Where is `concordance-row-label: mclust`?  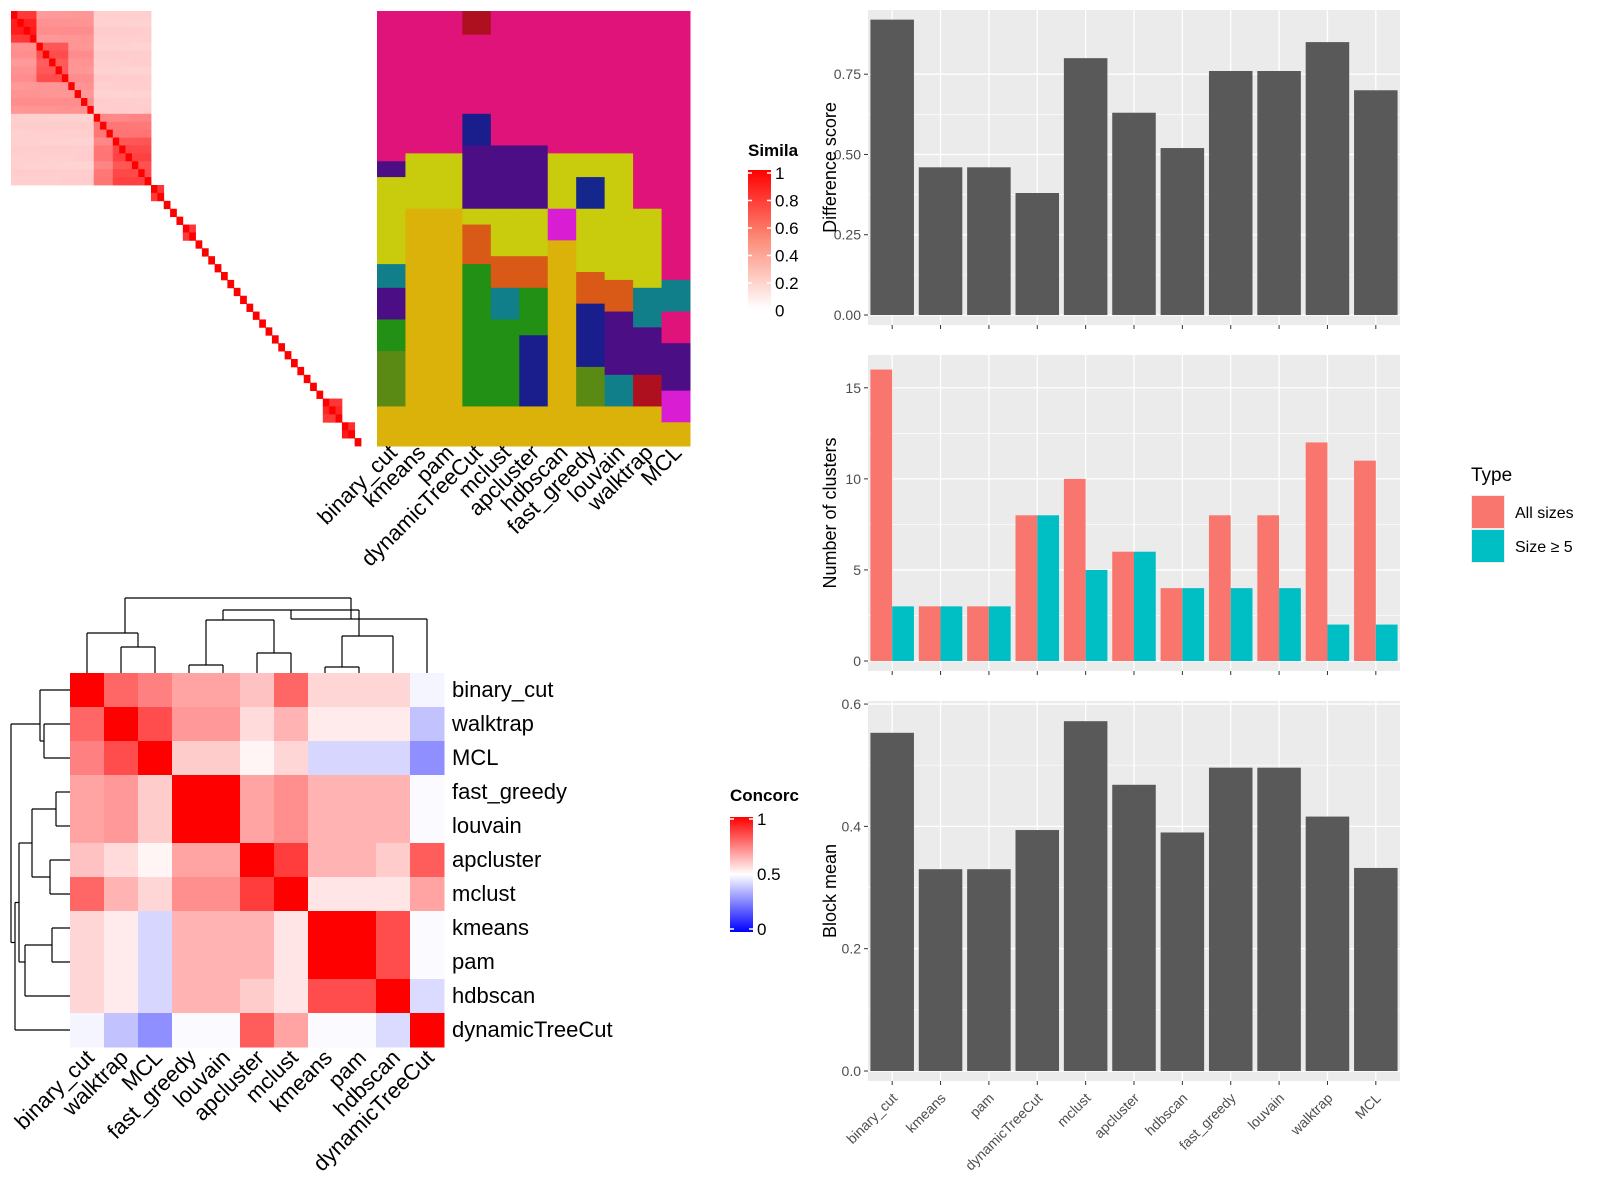
concordance-row-label: mclust is located at coordinates (484, 893).